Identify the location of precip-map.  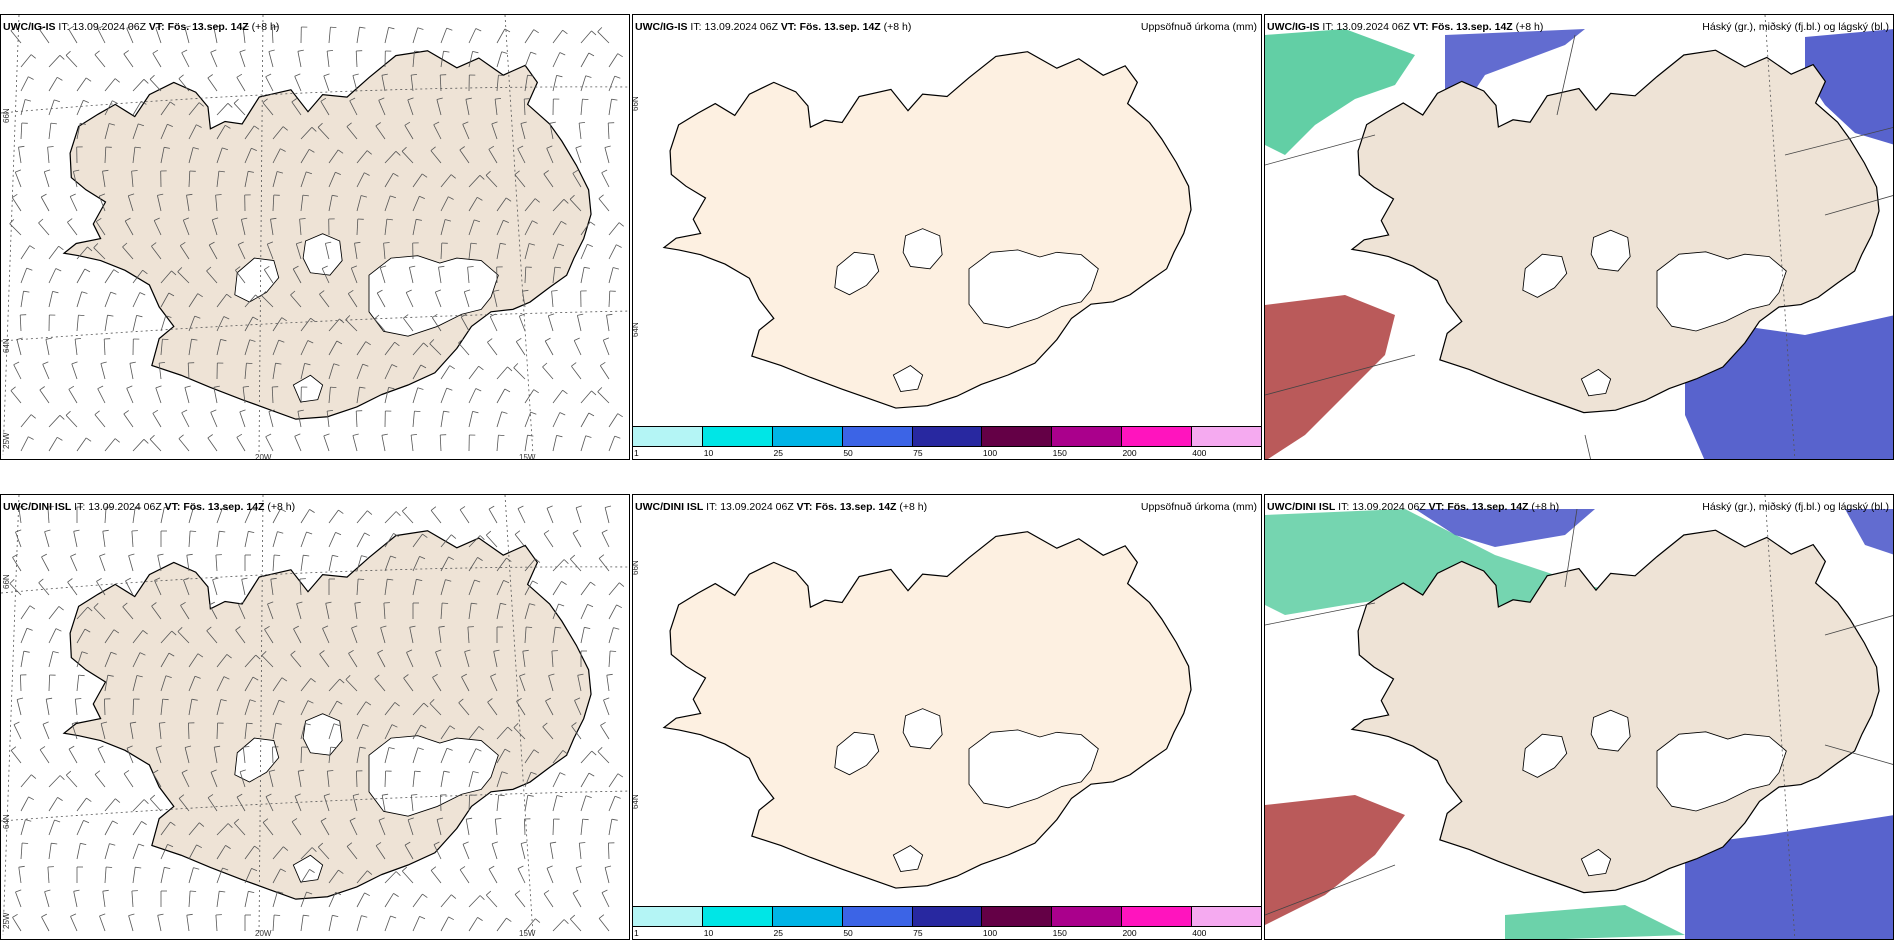
(927, 710).